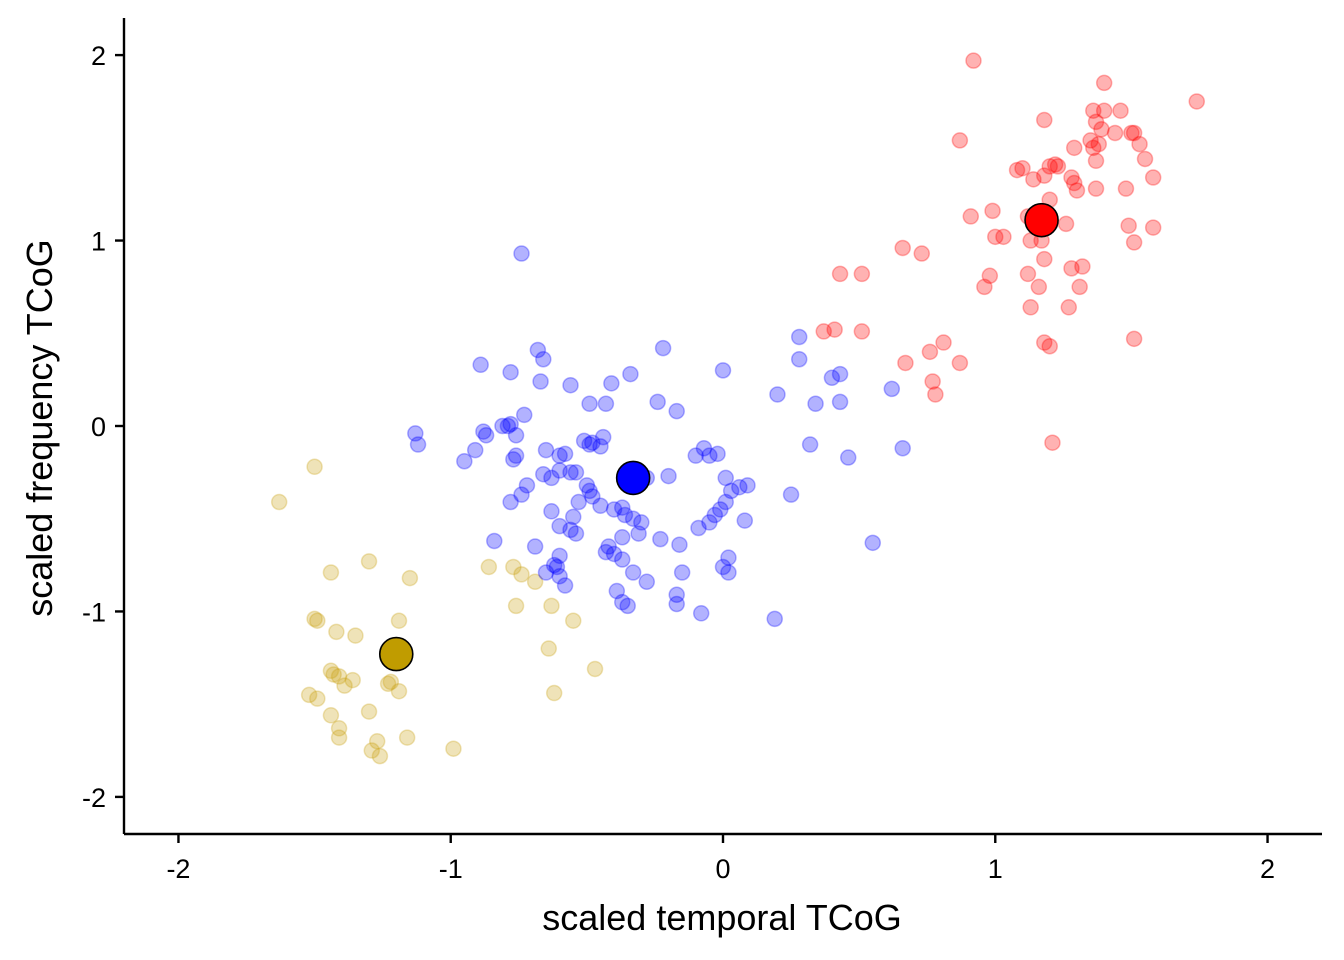 The height and width of the screenshot is (960, 1344). What do you see at coordinates (39, 428) in the screenshot?
I see `y-axis-title: scaled frequency TCoG` at bounding box center [39, 428].